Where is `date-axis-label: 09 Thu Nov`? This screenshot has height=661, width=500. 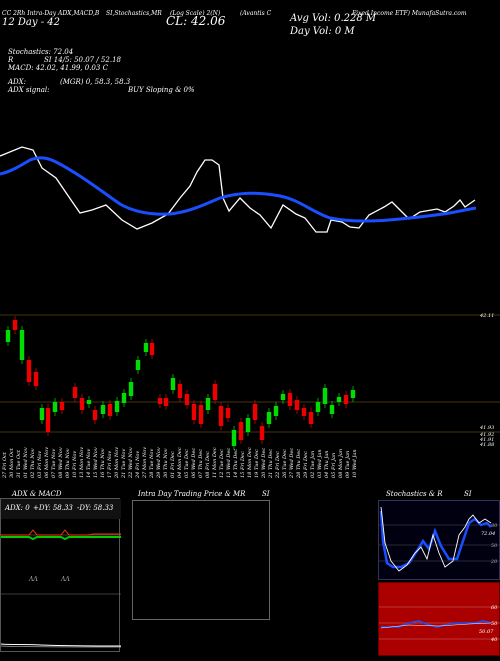 date-axis-label: 09 Thu Nov is located at coordinates (68, 463).